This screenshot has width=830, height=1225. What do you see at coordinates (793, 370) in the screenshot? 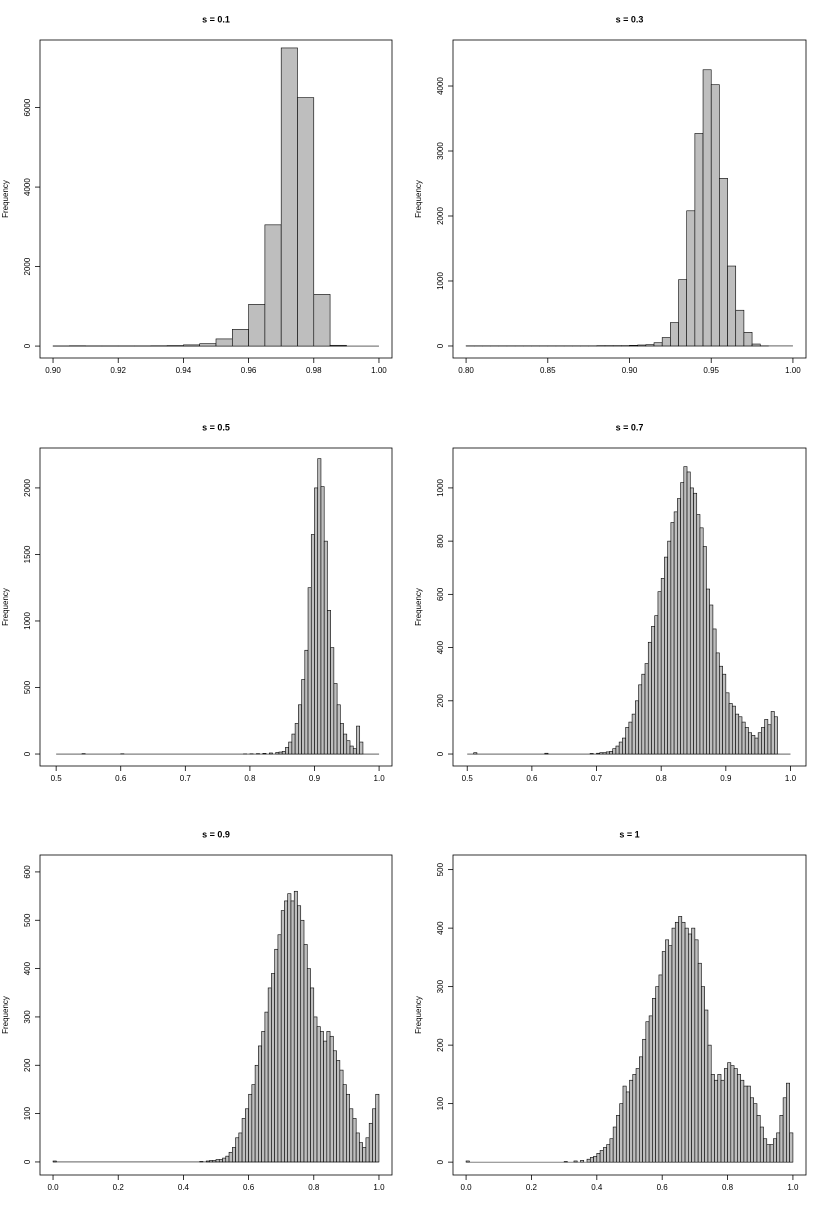
I see `x-tick-label: 1.00` at bounding box center [793, 370].